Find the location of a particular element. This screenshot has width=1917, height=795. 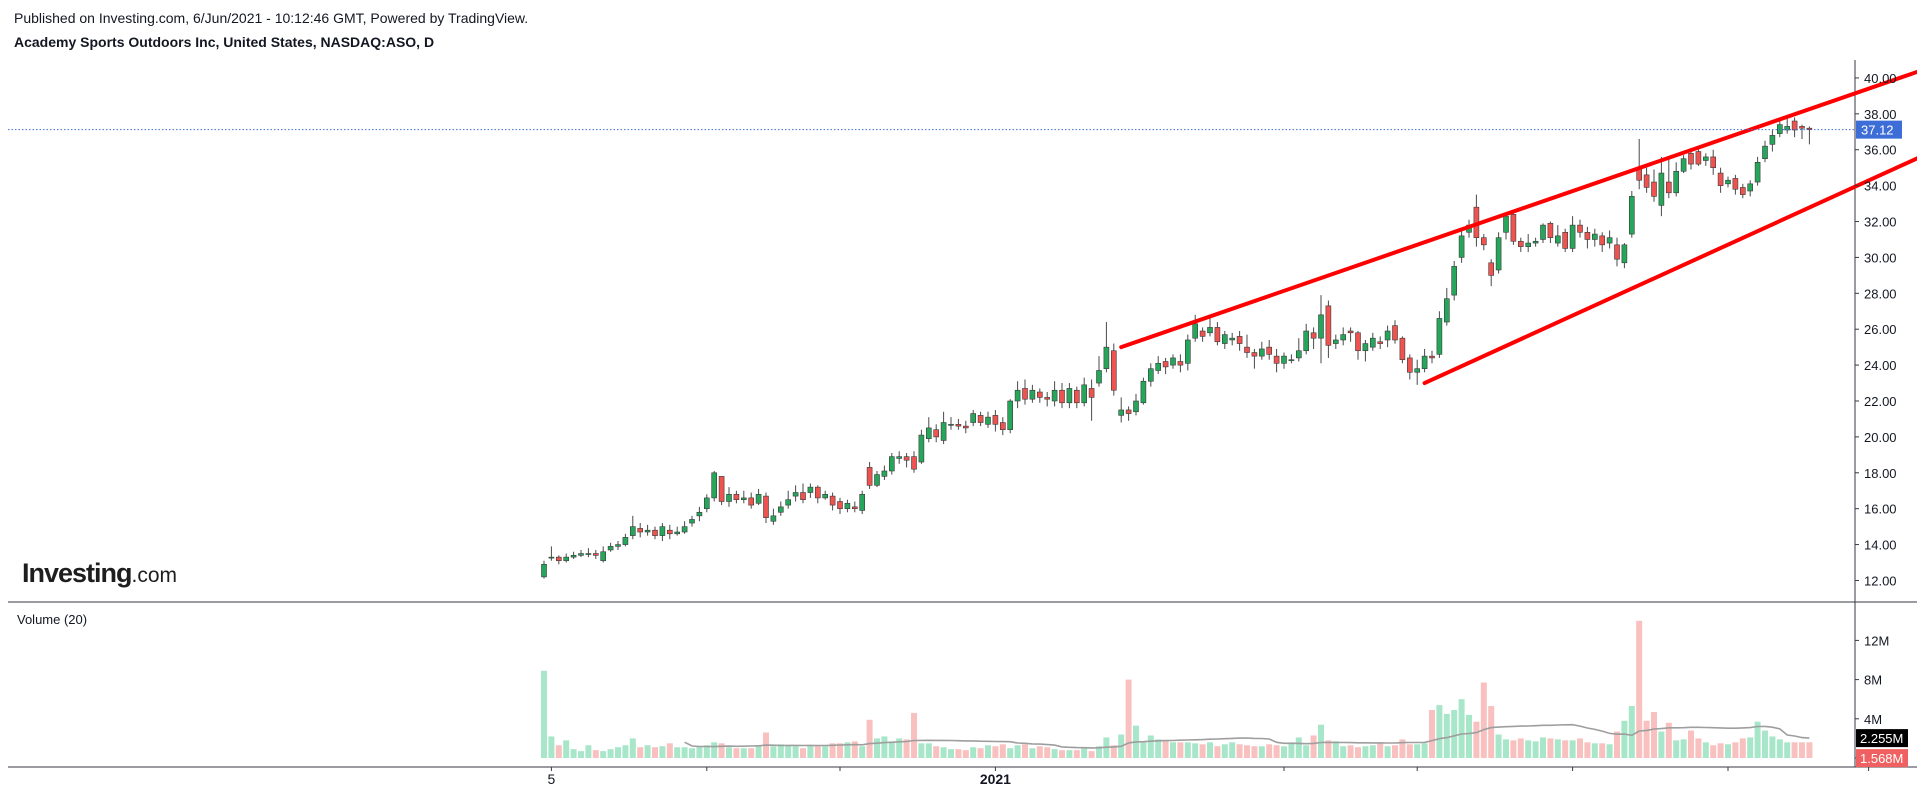

volume-bars is located at coordinates (1177, 689).